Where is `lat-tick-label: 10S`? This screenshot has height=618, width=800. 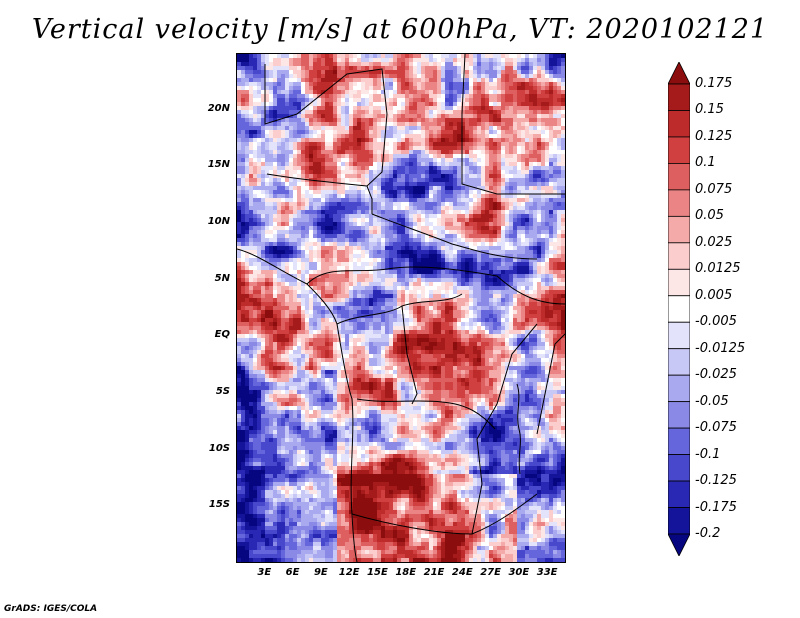
lat-tick-label: 10S is located at coordinates (219, 448).